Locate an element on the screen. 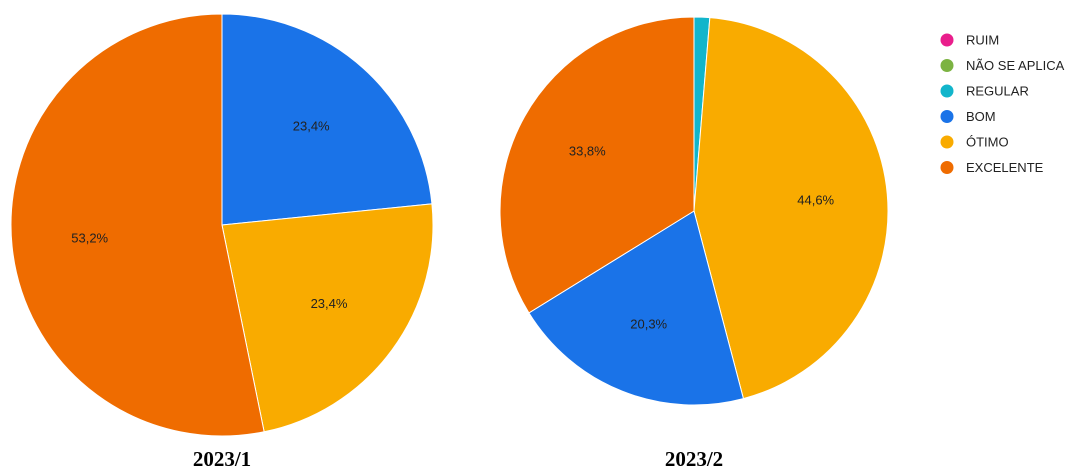 This screenshot has height=475, width=1087. legend-swatch-otimo is located at coordinates (947, 142).